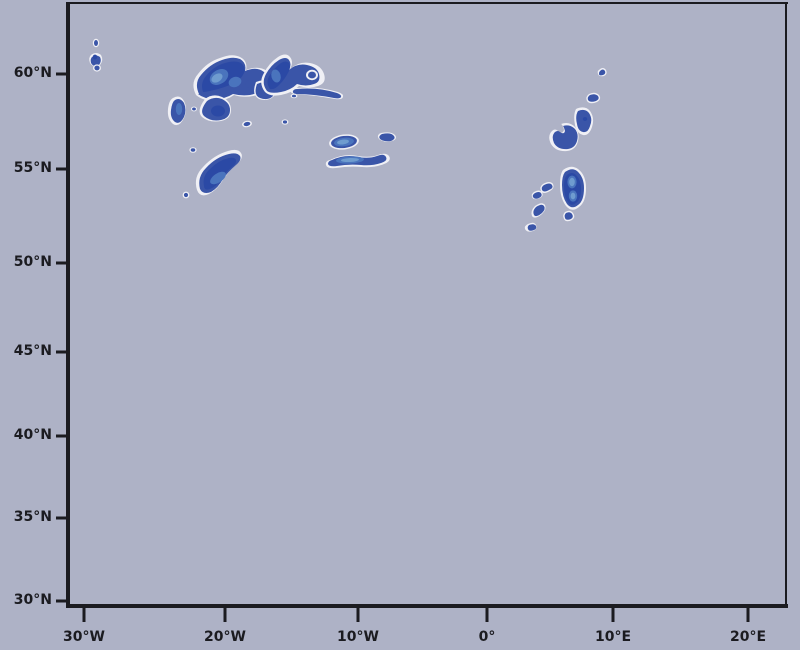 The width and height of the screenshot is (800, 650). What do you see at coordinates (32, 168) in the screenshot?
I see `y-tick-label-55n: 55°N` at bounding box center [32, 168].